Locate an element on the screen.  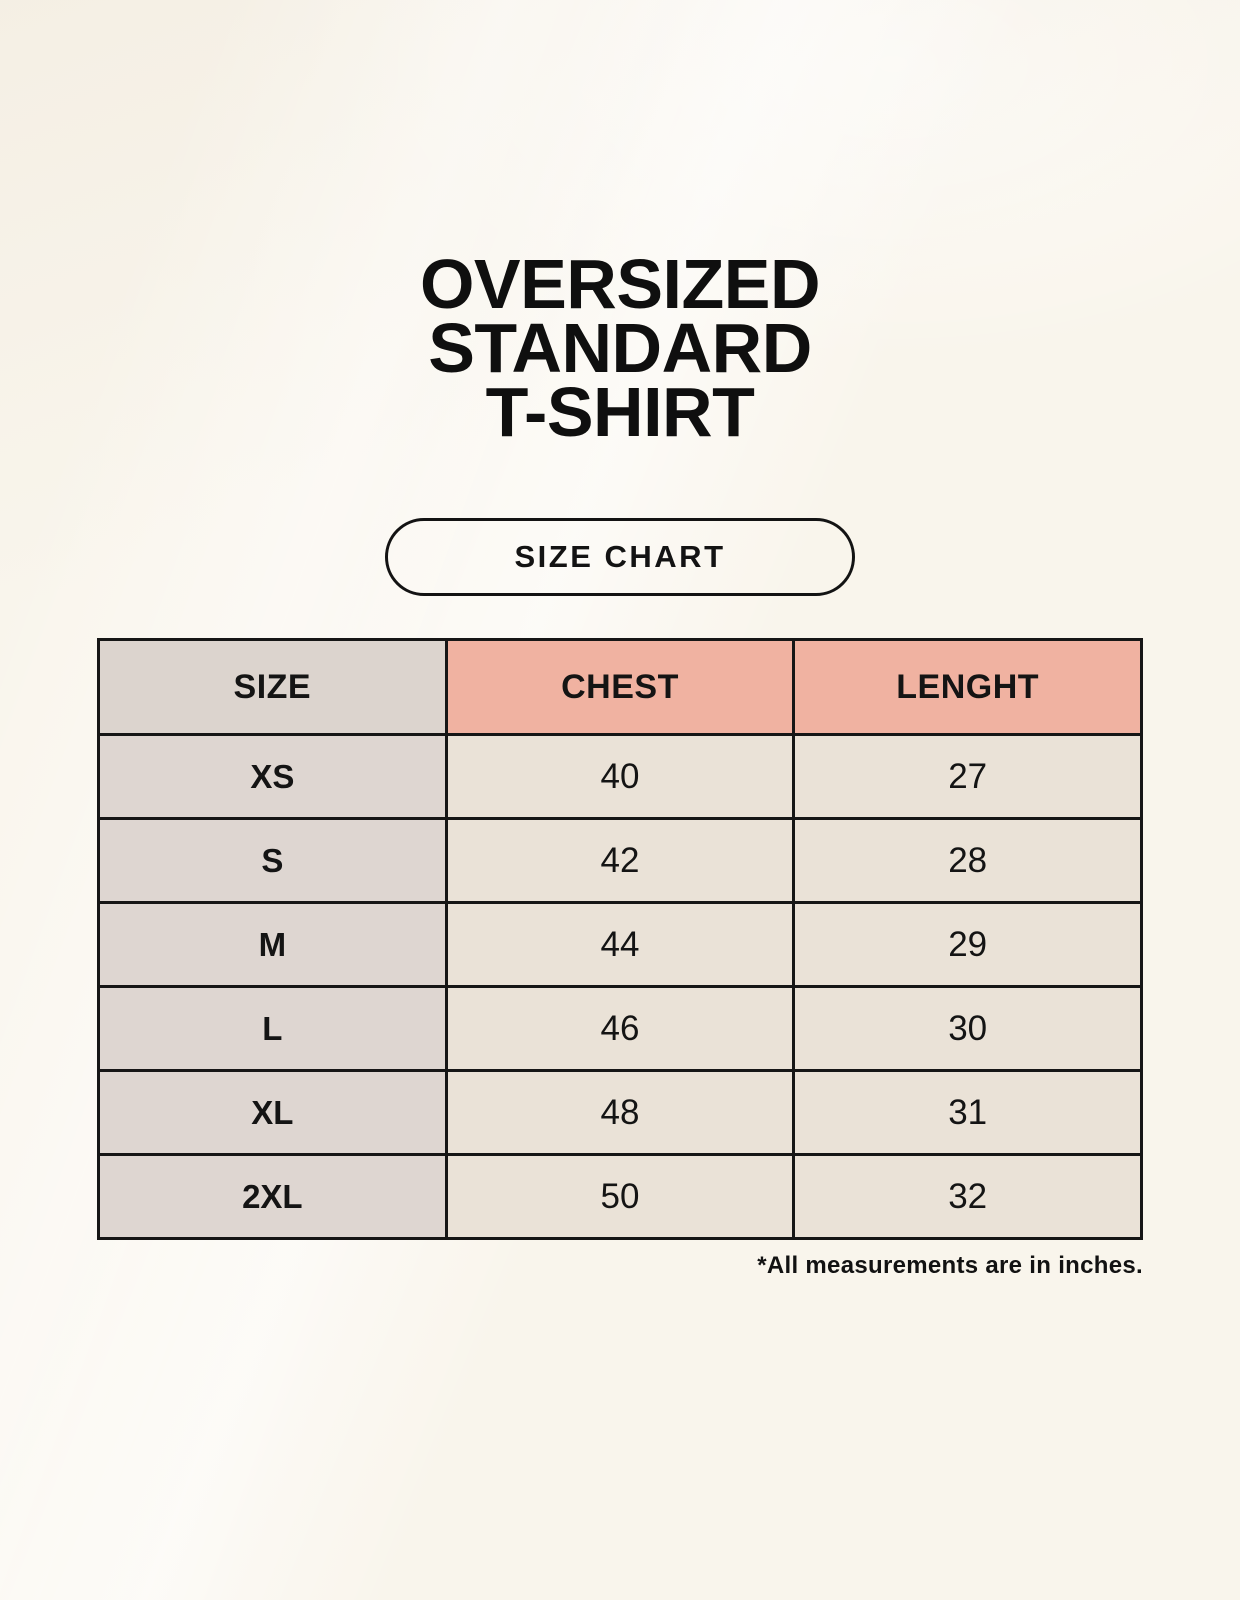
cell-size: 2XL is located at coordinates (272, 1196).